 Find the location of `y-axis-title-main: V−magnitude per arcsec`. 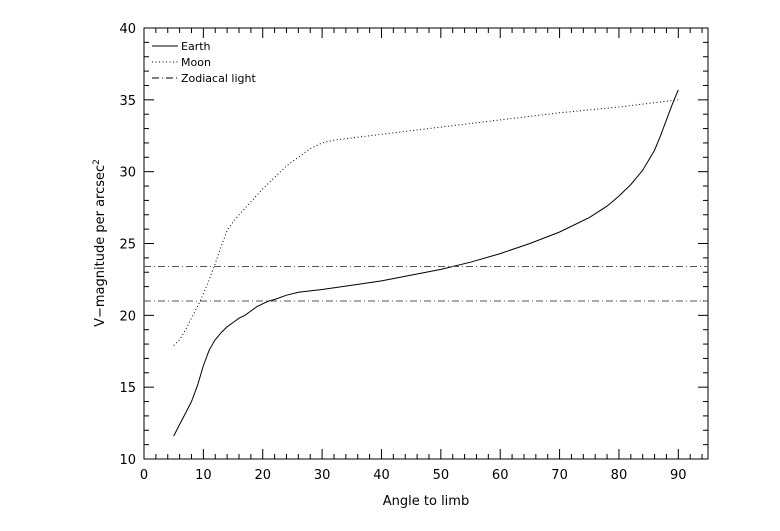

y-axis-title-main: V−magnitude per arcsec is located at coordinates (100, 246).